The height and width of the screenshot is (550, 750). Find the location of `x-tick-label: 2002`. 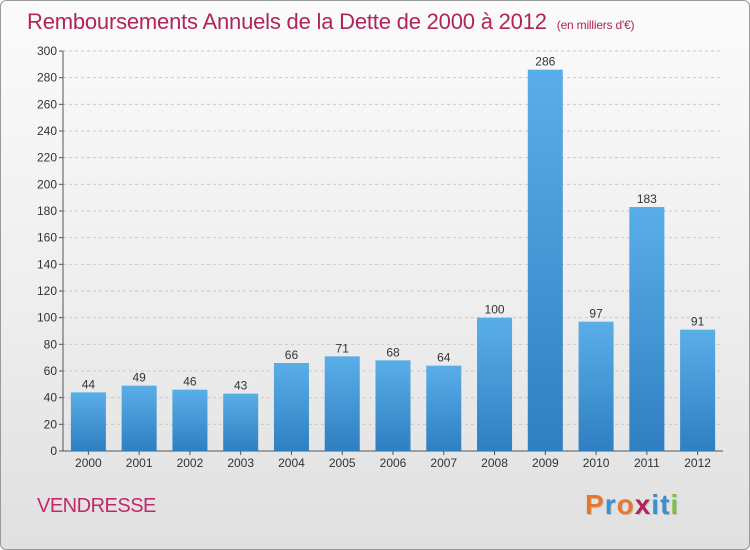

x-tick-label: 2002 is located at coordinates (190, 463).